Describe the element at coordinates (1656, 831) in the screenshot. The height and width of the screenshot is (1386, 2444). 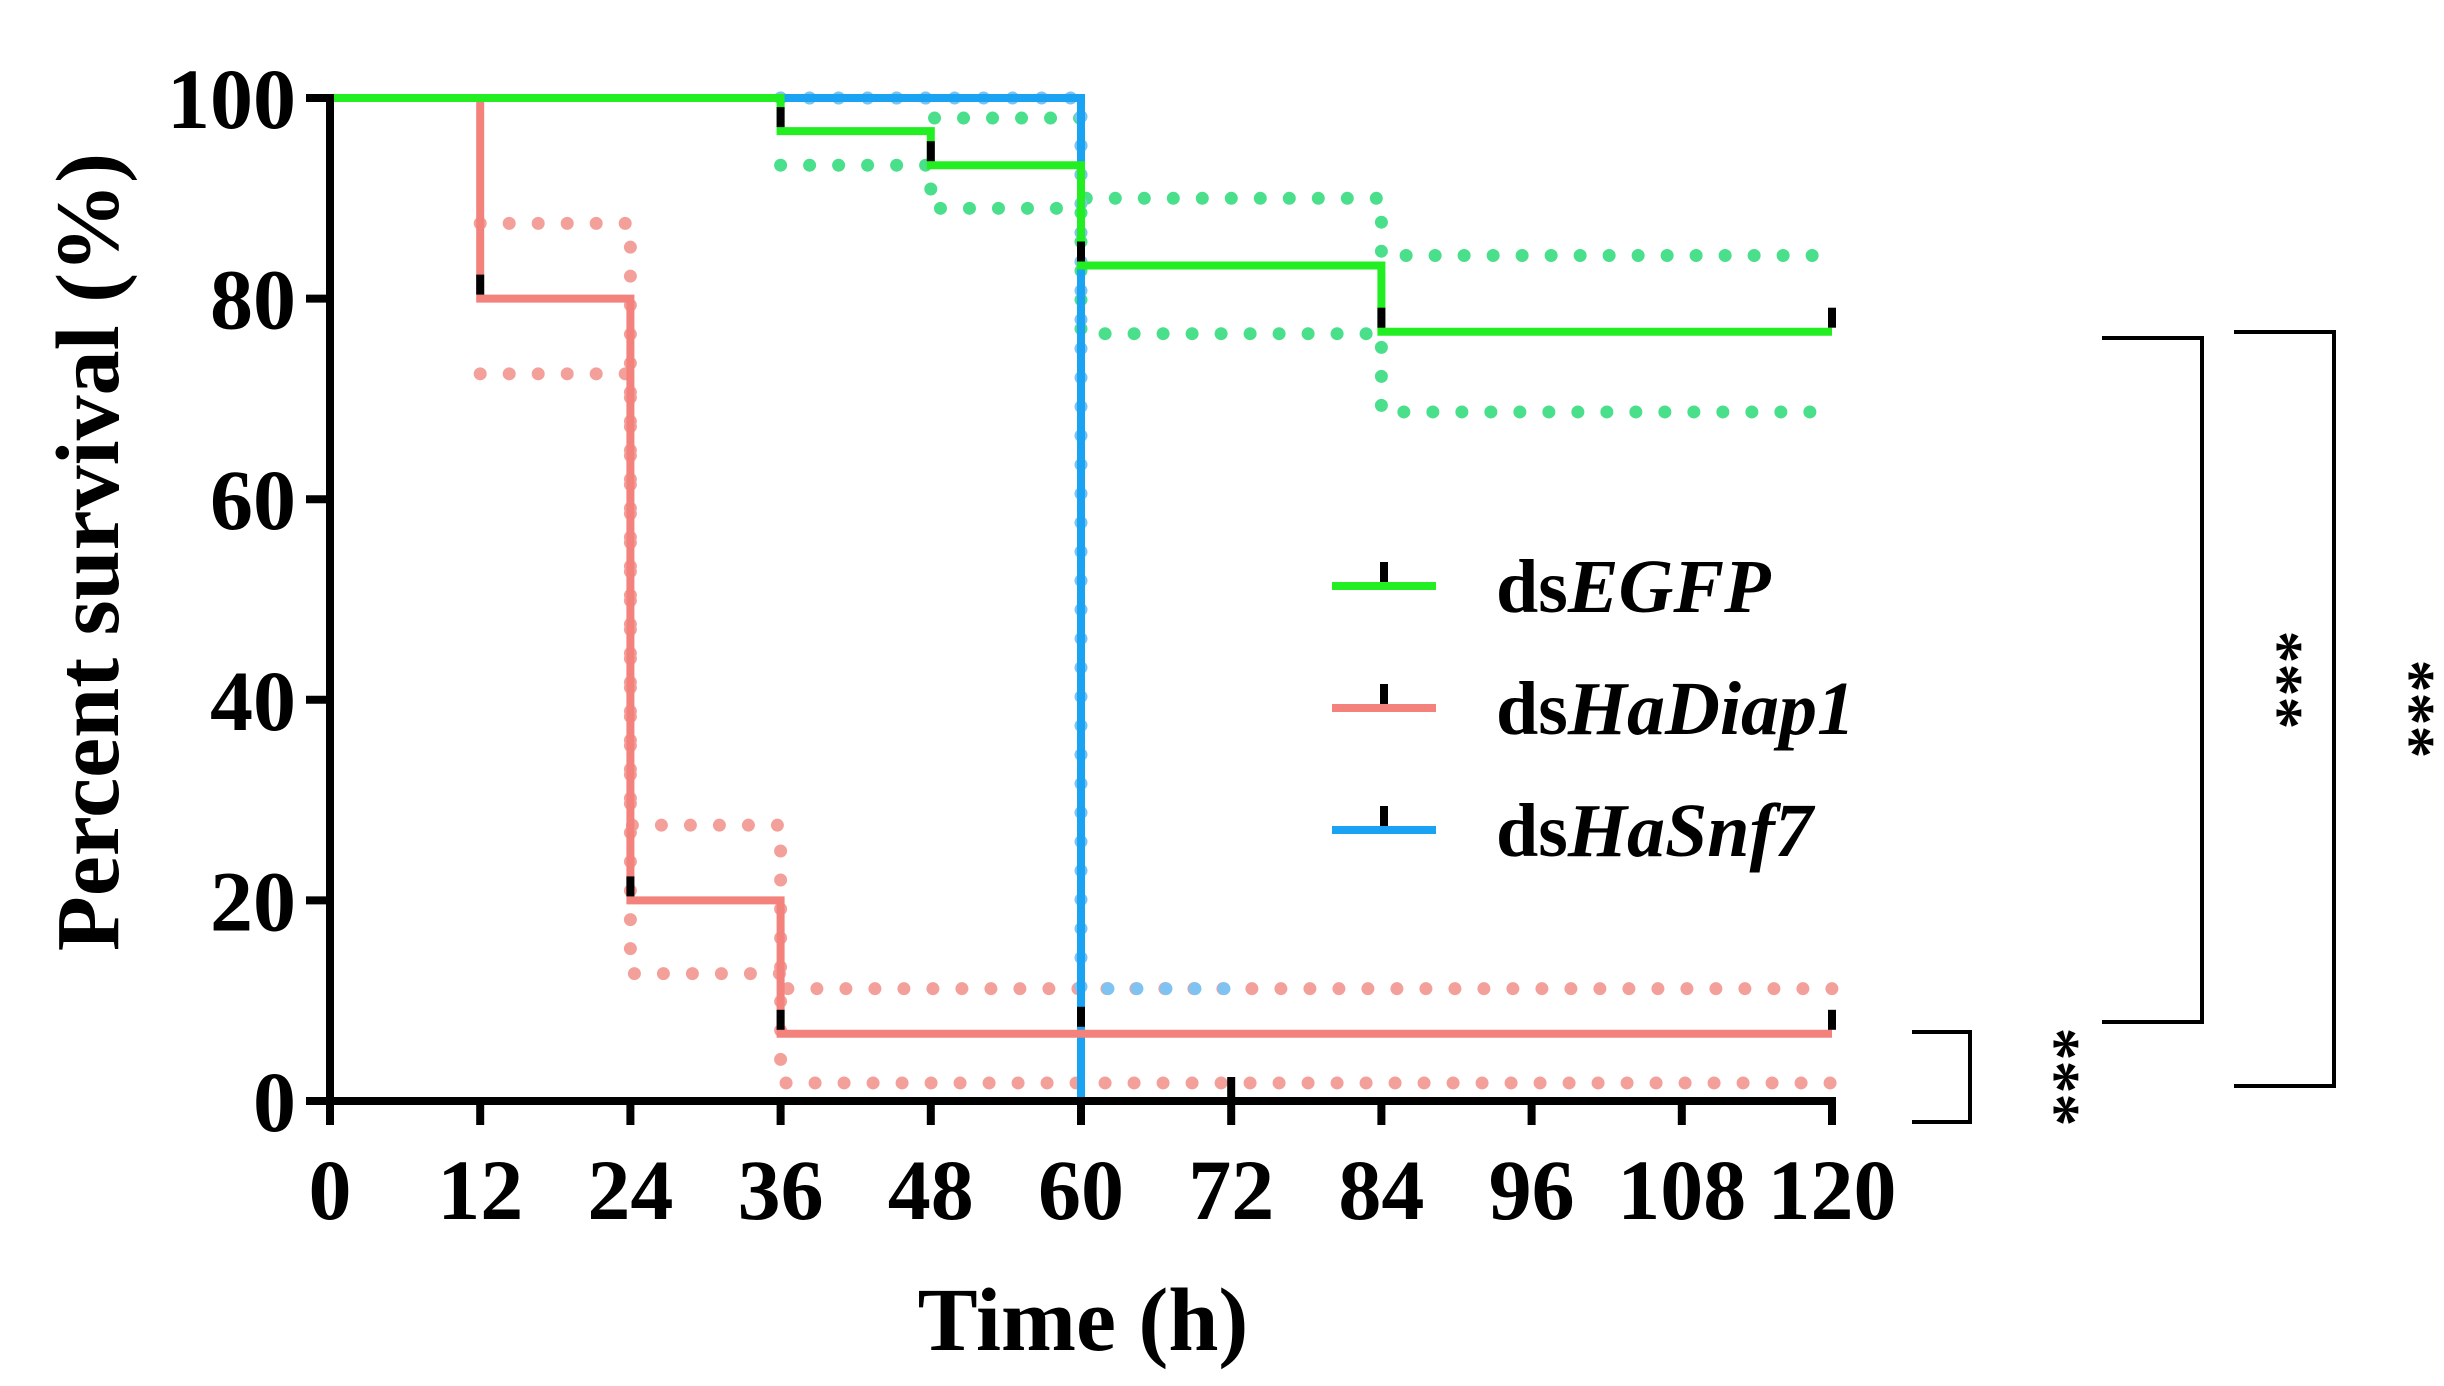
I see `legend-label: dsHaSnf7` at that location.